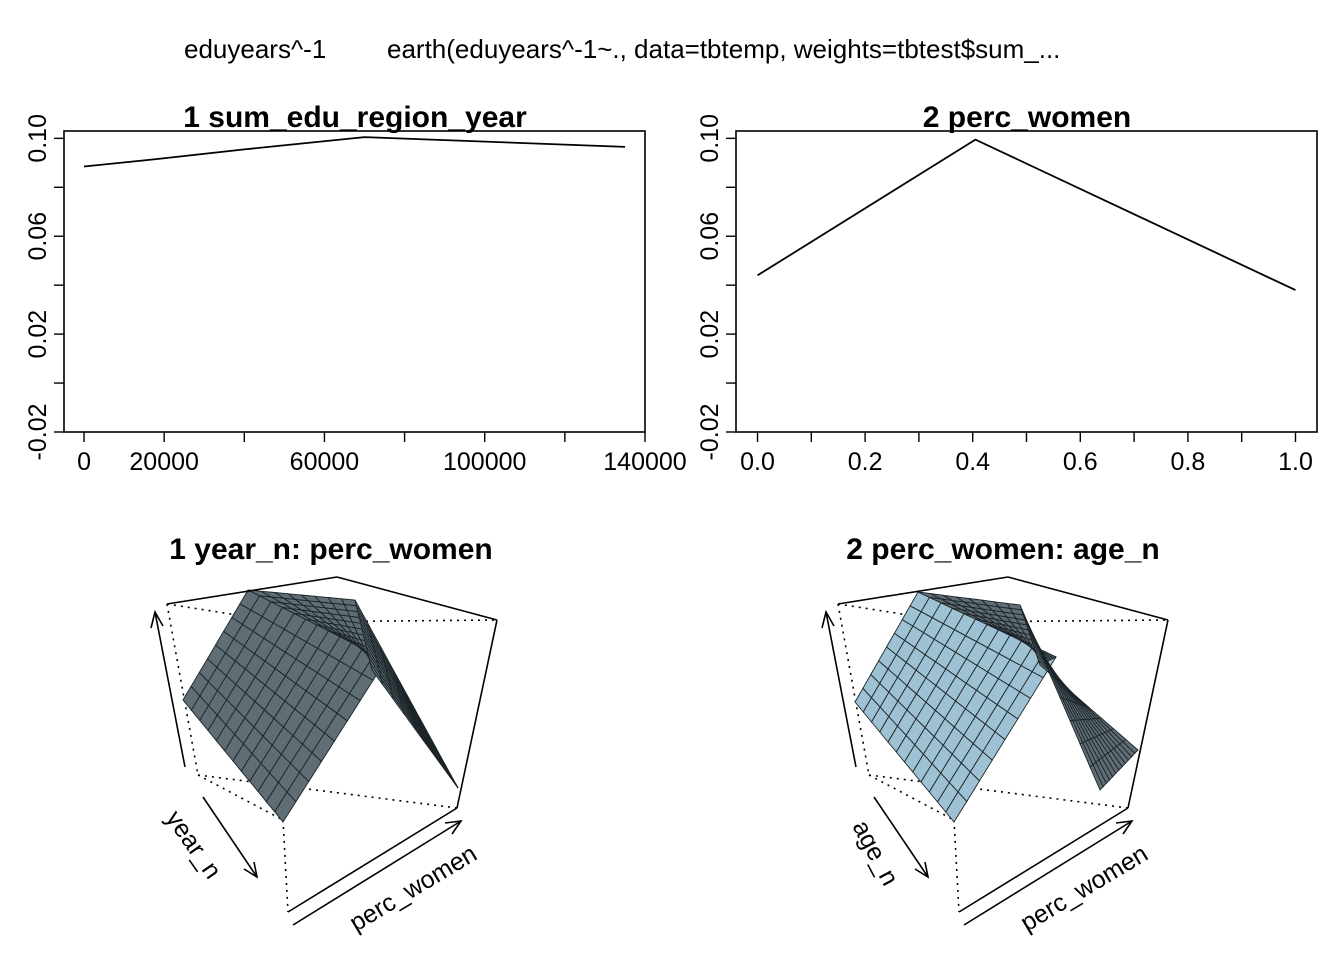 The height and width of the screenshot is (965, 1344). I want to click on panel4-surface, so click(996, 707).